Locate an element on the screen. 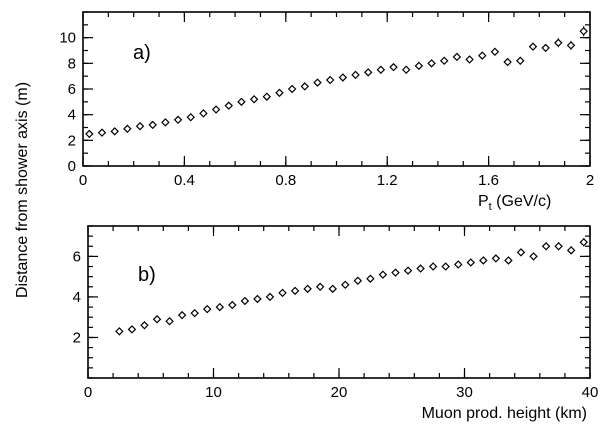  x-tick-label: 1.2 is located at coordinates (387, 180).